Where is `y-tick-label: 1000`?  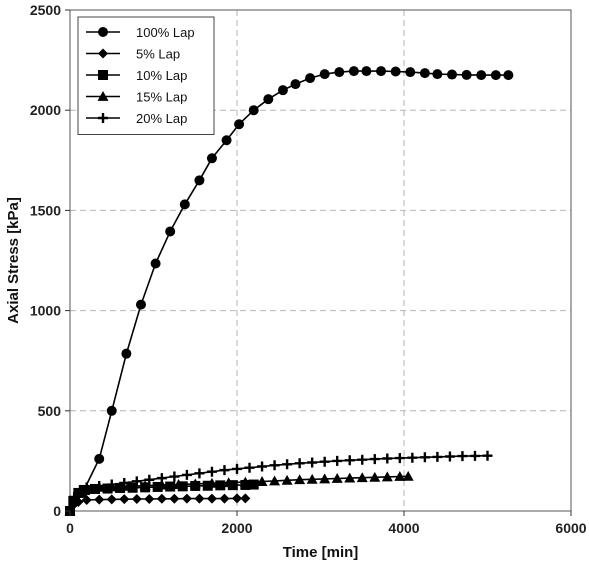
y-tick-label: 1000 is located at coordinates (45, 311).